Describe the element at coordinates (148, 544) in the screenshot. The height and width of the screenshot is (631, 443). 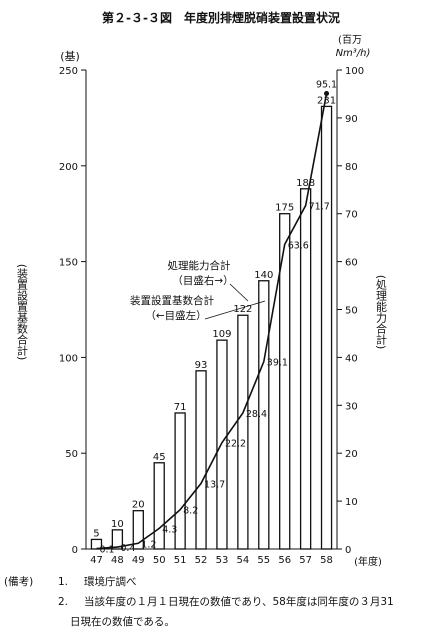
I see `line-value-label: 1.2` at that location.